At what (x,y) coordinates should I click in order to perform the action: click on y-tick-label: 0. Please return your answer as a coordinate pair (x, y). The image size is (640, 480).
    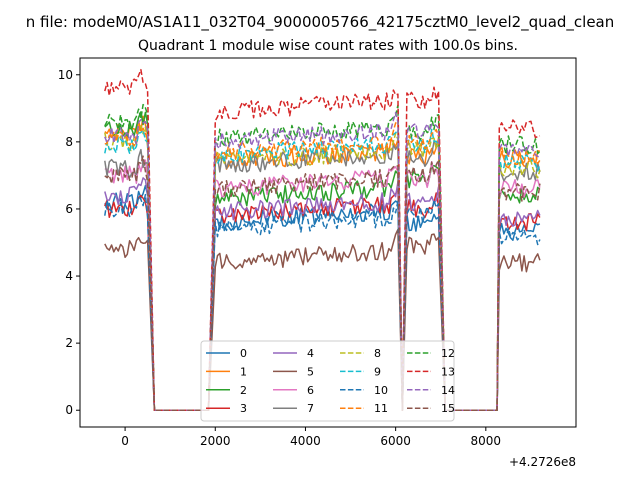
    Looking at the image, I should click on (69, 410).